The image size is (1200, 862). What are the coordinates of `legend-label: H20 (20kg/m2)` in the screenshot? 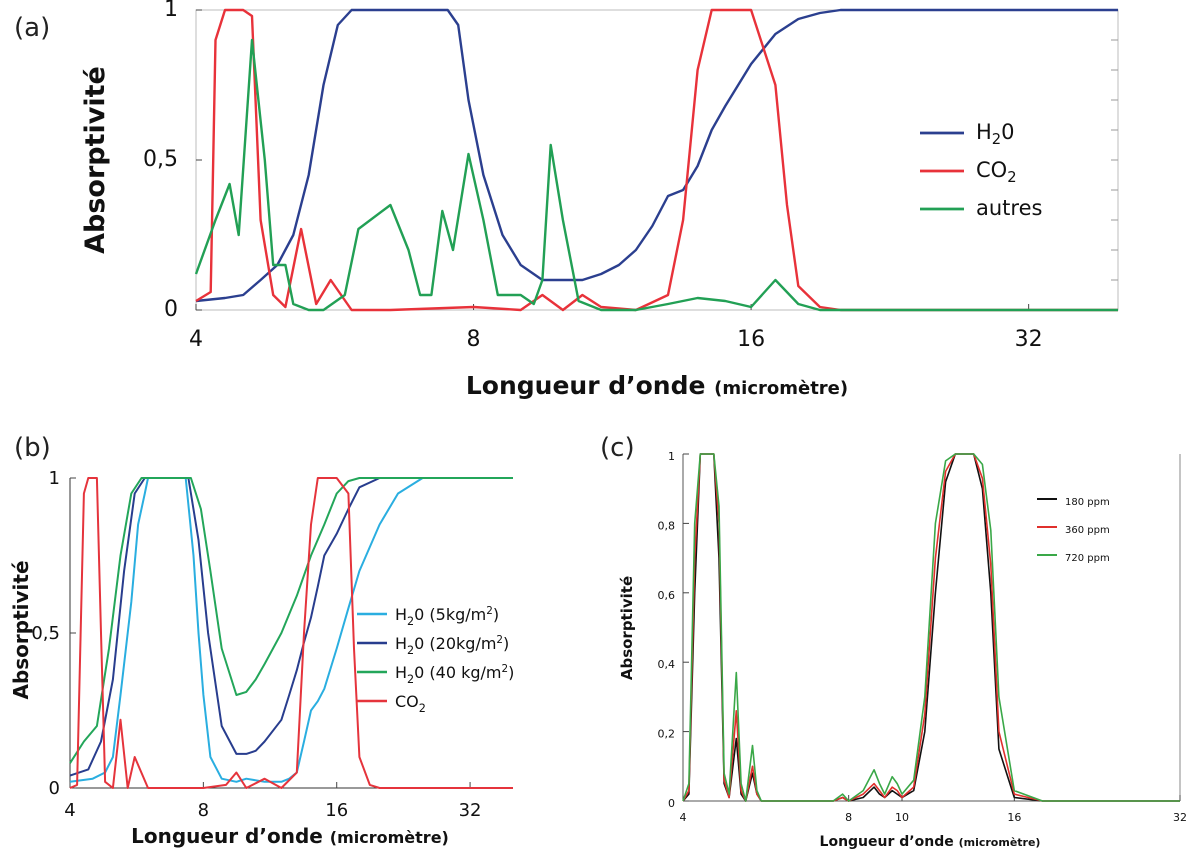 It's located at (452, 645).